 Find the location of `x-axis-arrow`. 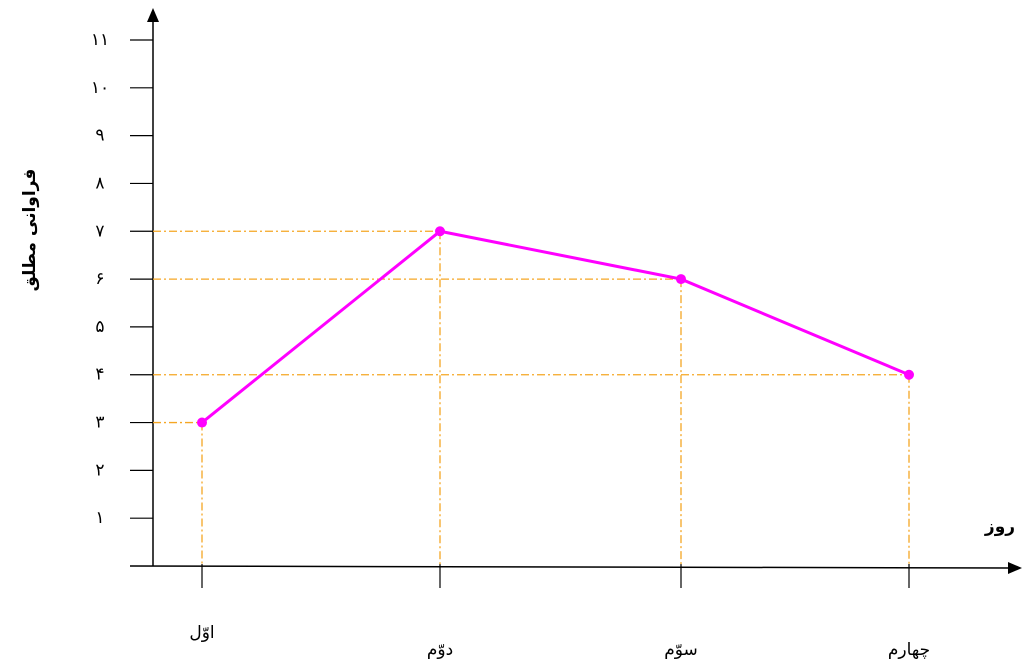

x-axis-arrow is located at coordinates (1015, 568).